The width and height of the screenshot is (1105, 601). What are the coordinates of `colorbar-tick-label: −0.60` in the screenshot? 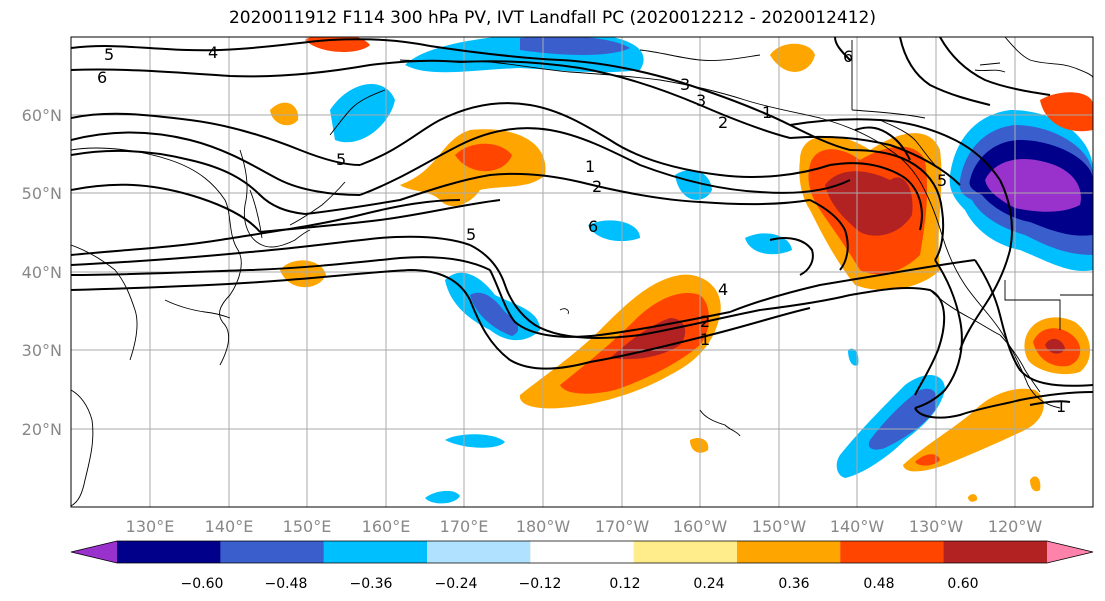 It's located at (202, 584).